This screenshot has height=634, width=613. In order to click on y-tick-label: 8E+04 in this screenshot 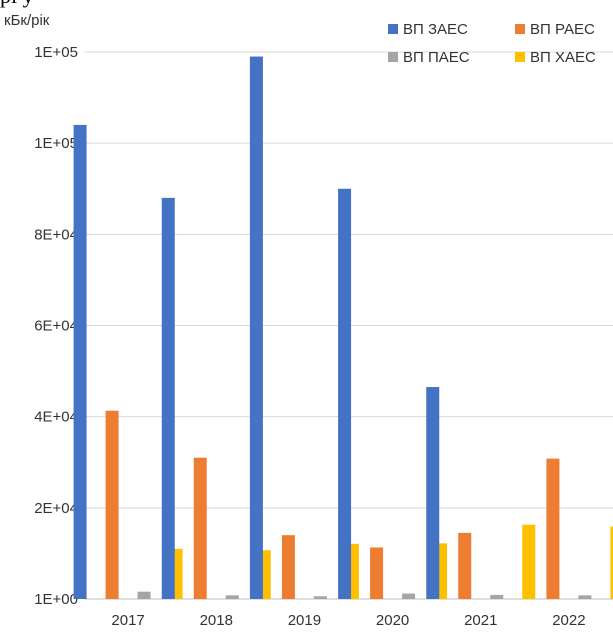, I will do `click(56, 234)`.